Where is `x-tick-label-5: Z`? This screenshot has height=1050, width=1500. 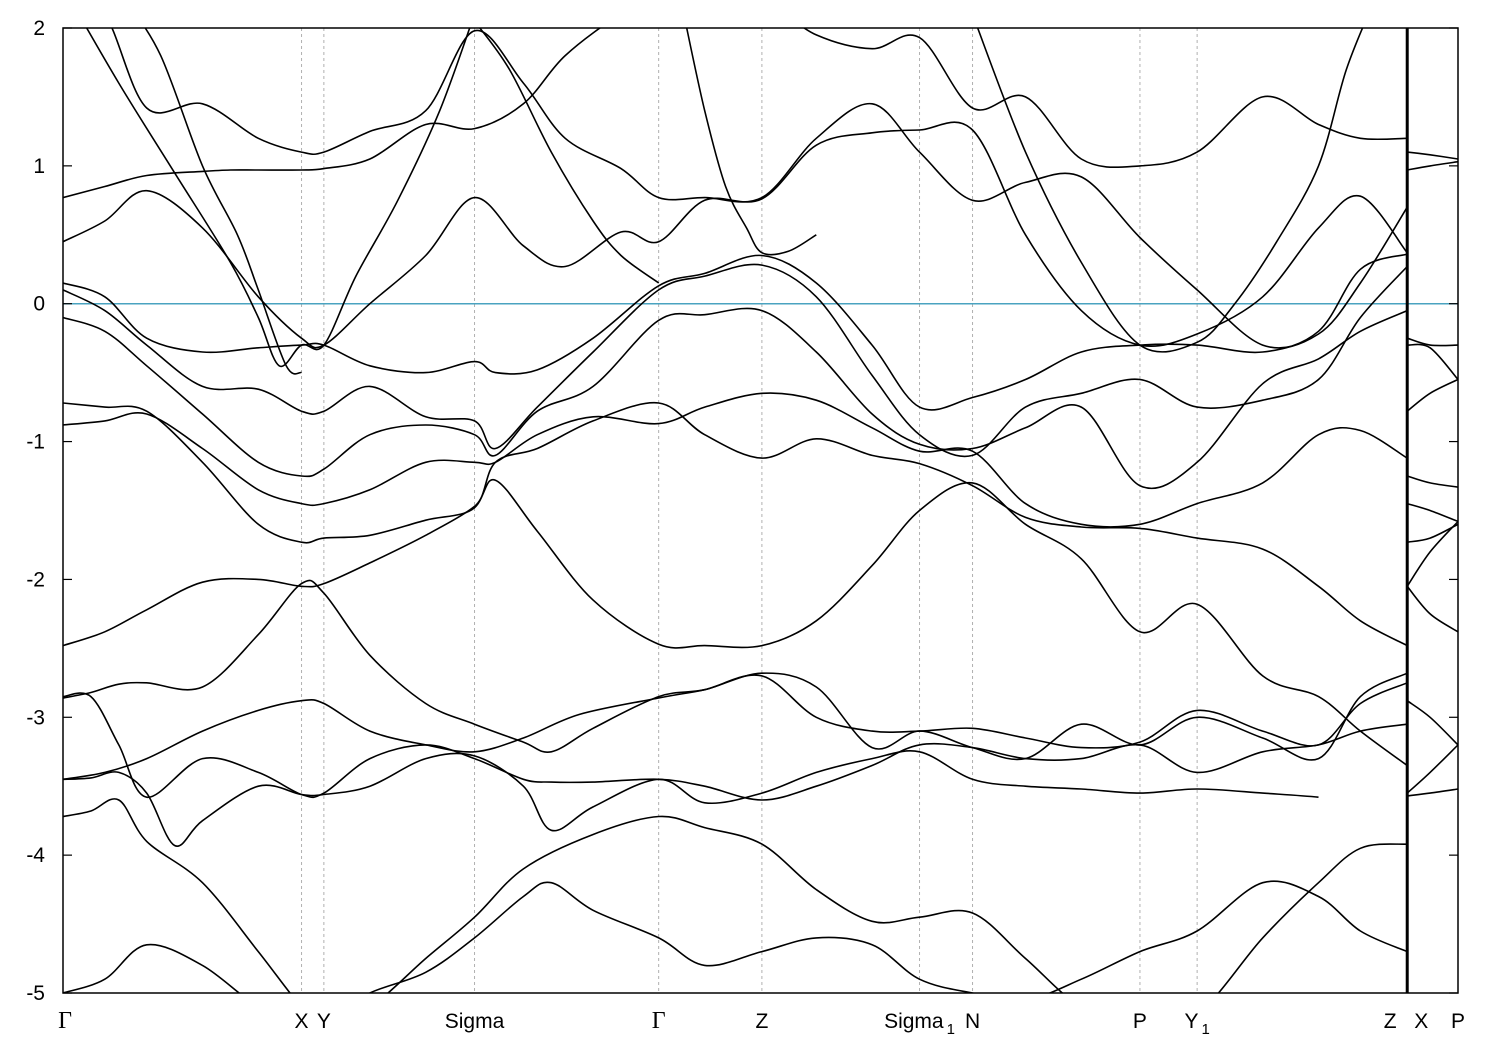
x-tick-label-5: Z is located at coordinates (761, 1021).